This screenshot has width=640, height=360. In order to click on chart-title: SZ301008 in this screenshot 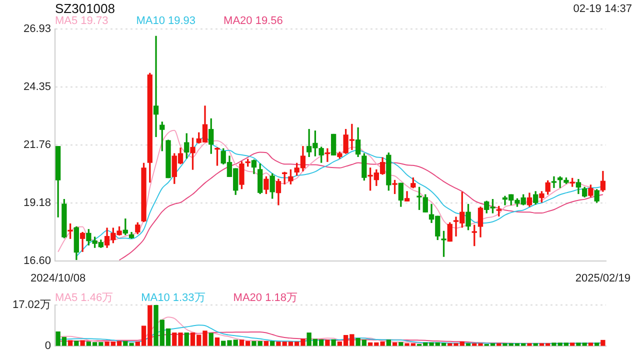, I will do `click(85, 8)`.